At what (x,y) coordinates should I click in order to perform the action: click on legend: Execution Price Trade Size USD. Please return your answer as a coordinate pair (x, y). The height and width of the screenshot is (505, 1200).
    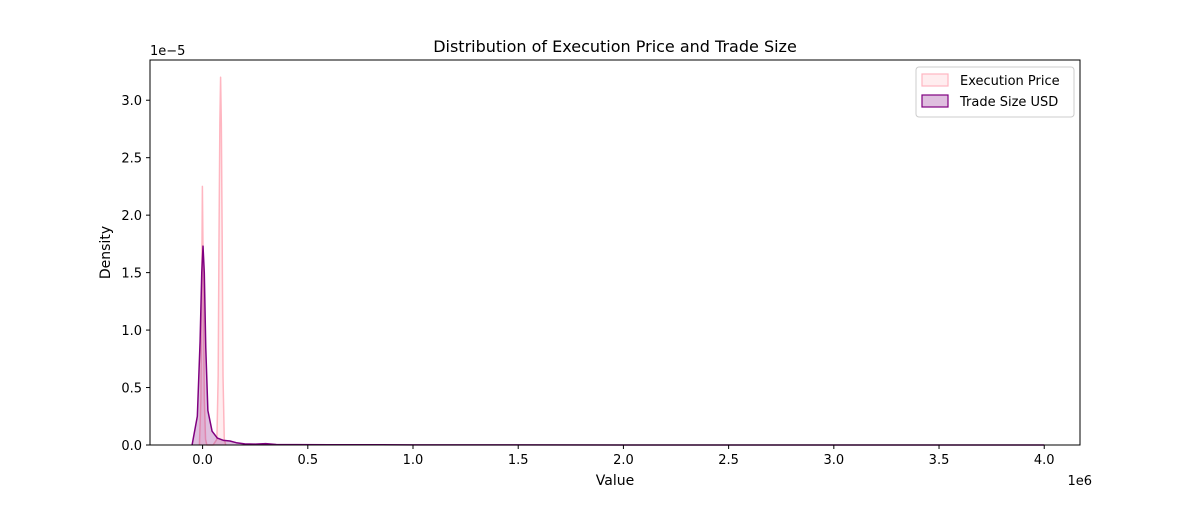
    Looking at the image, I should click on (995, 92).